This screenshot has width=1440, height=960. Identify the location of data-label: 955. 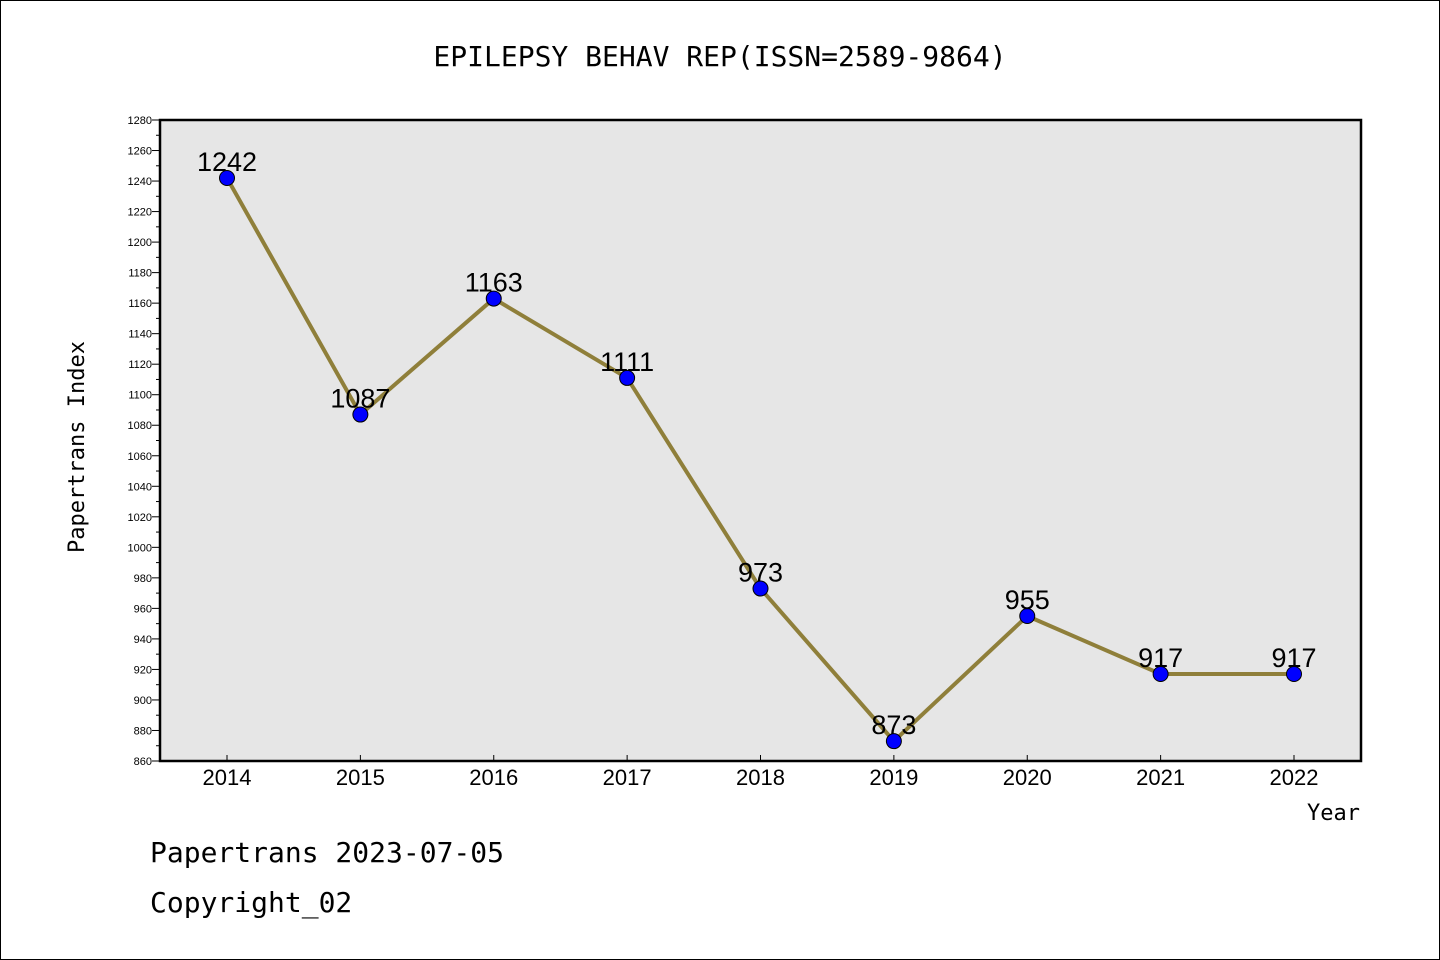
(1027, 600).